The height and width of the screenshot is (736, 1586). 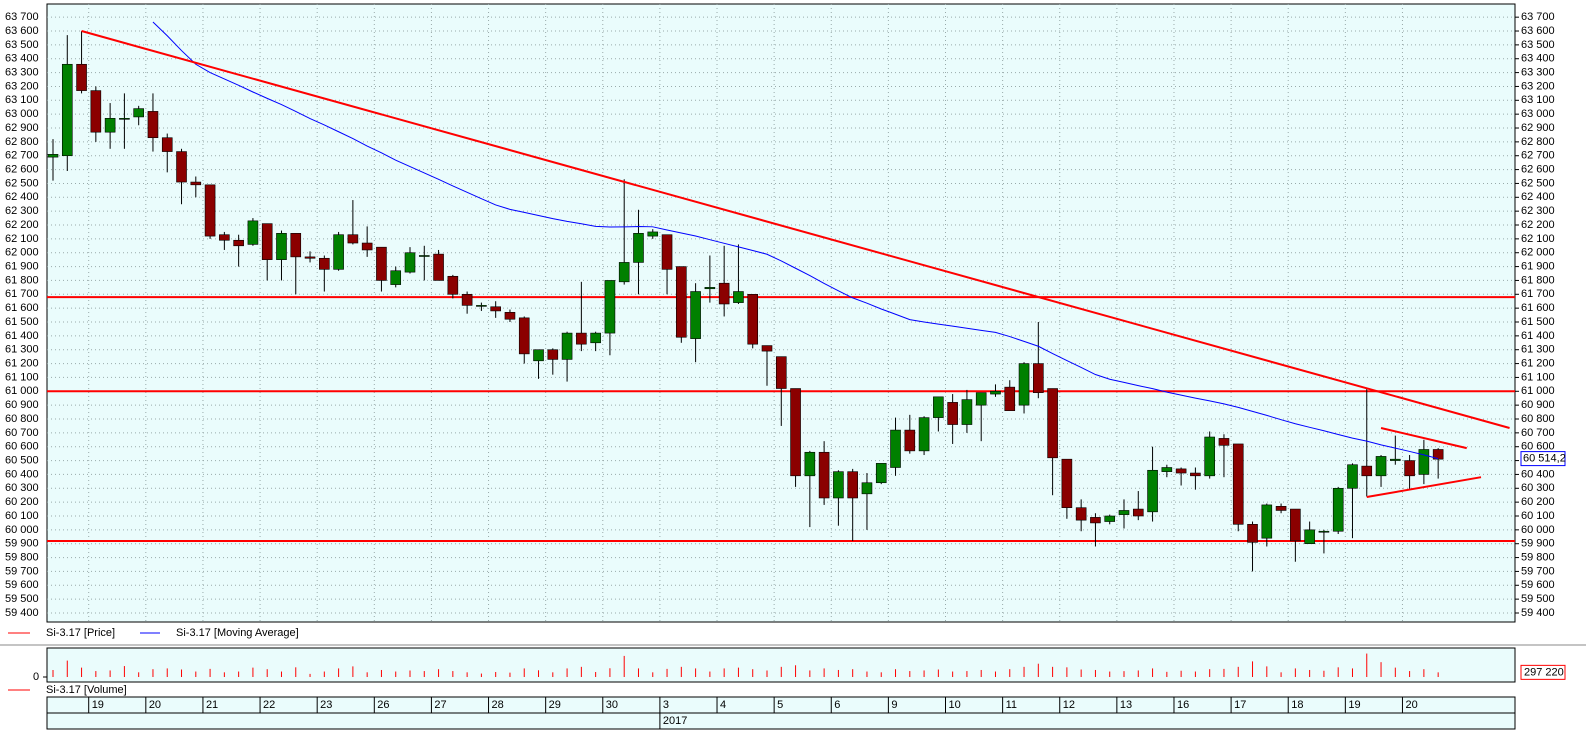 I want to click on year-label: 2017, so click(x=675, y=721).